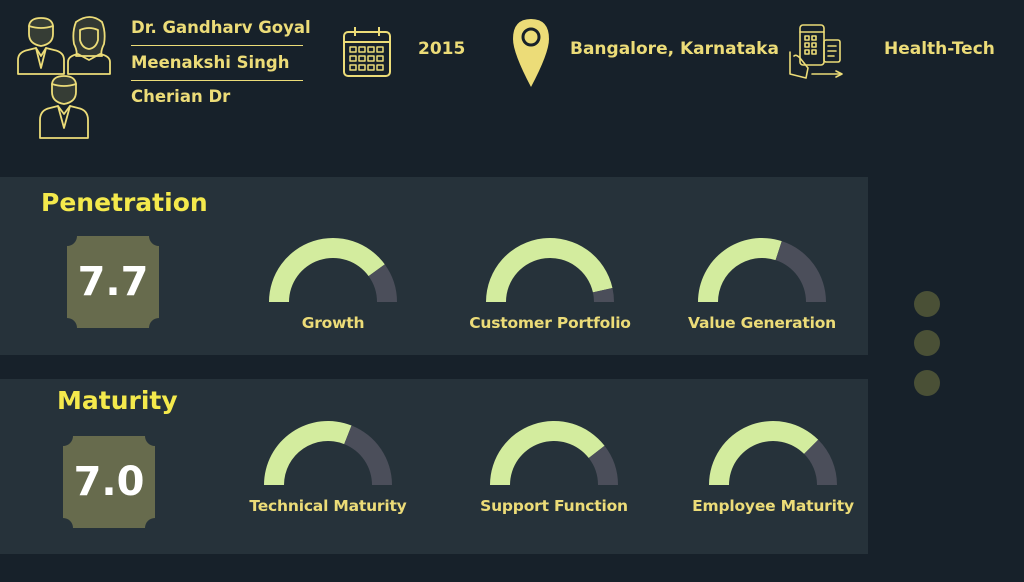 Image resolution: width=1024 pixels, height=582 pixels. I want to click on gauge-support-function: Support Function, so click(554, 474).